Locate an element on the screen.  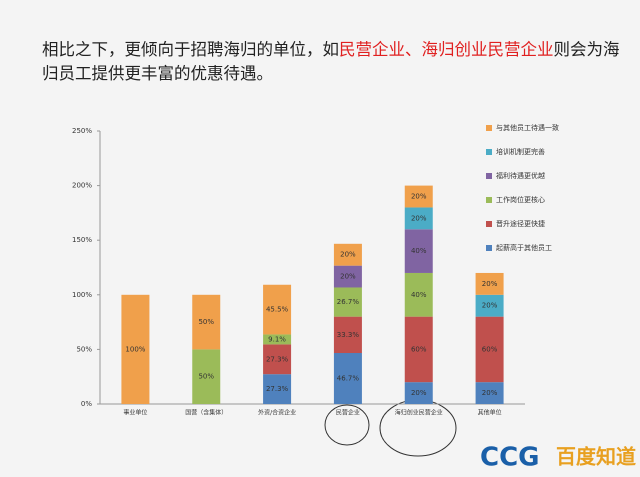
title-part: 则会为海归员工提供更丰富的优惠待遇。 is located at coordinates (331, 61).